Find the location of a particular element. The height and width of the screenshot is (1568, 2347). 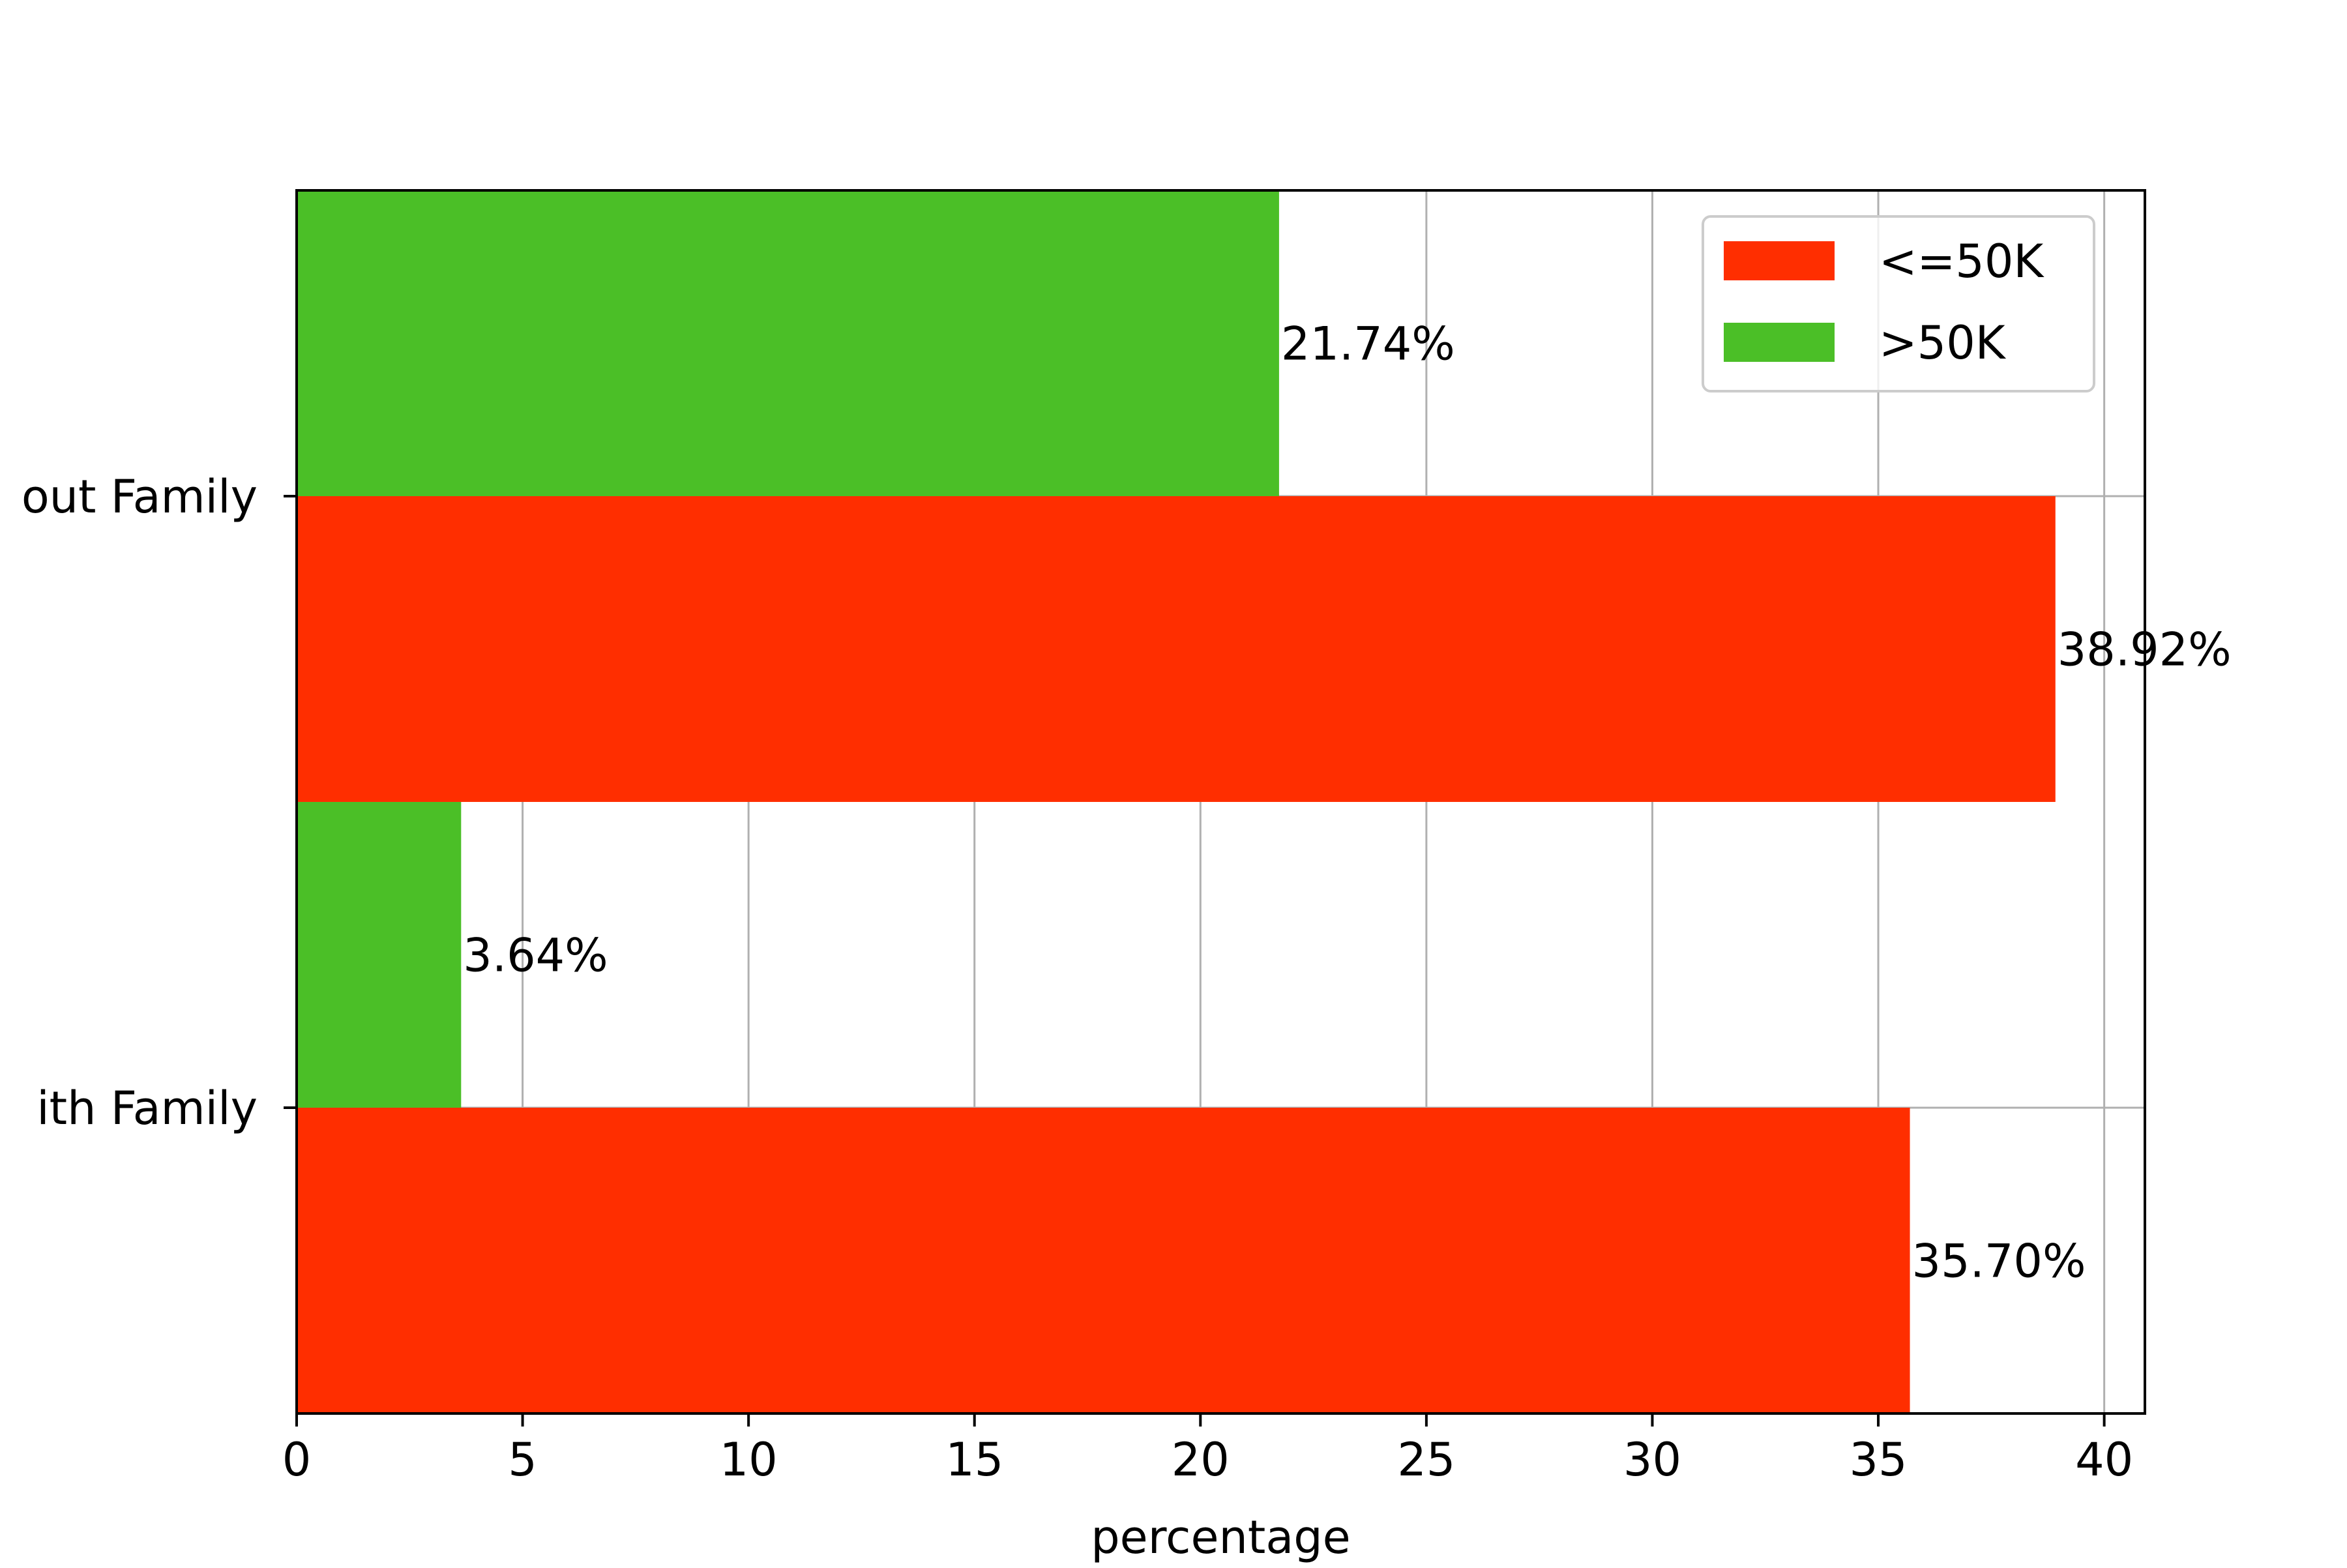

x-tick-label: 0 is located at coordinates (297, 1460).